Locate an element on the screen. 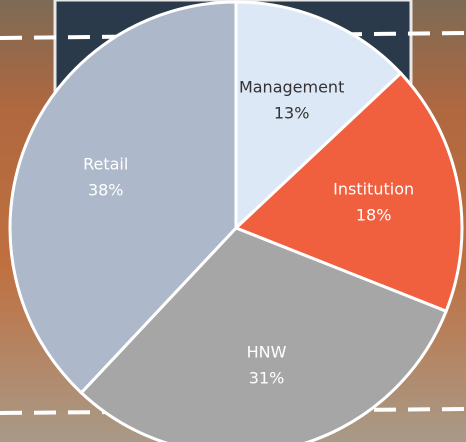 Image resolution: width=466 pixels, height=442 pixels. slice-value: 31% is located at coordinates (267, 377).